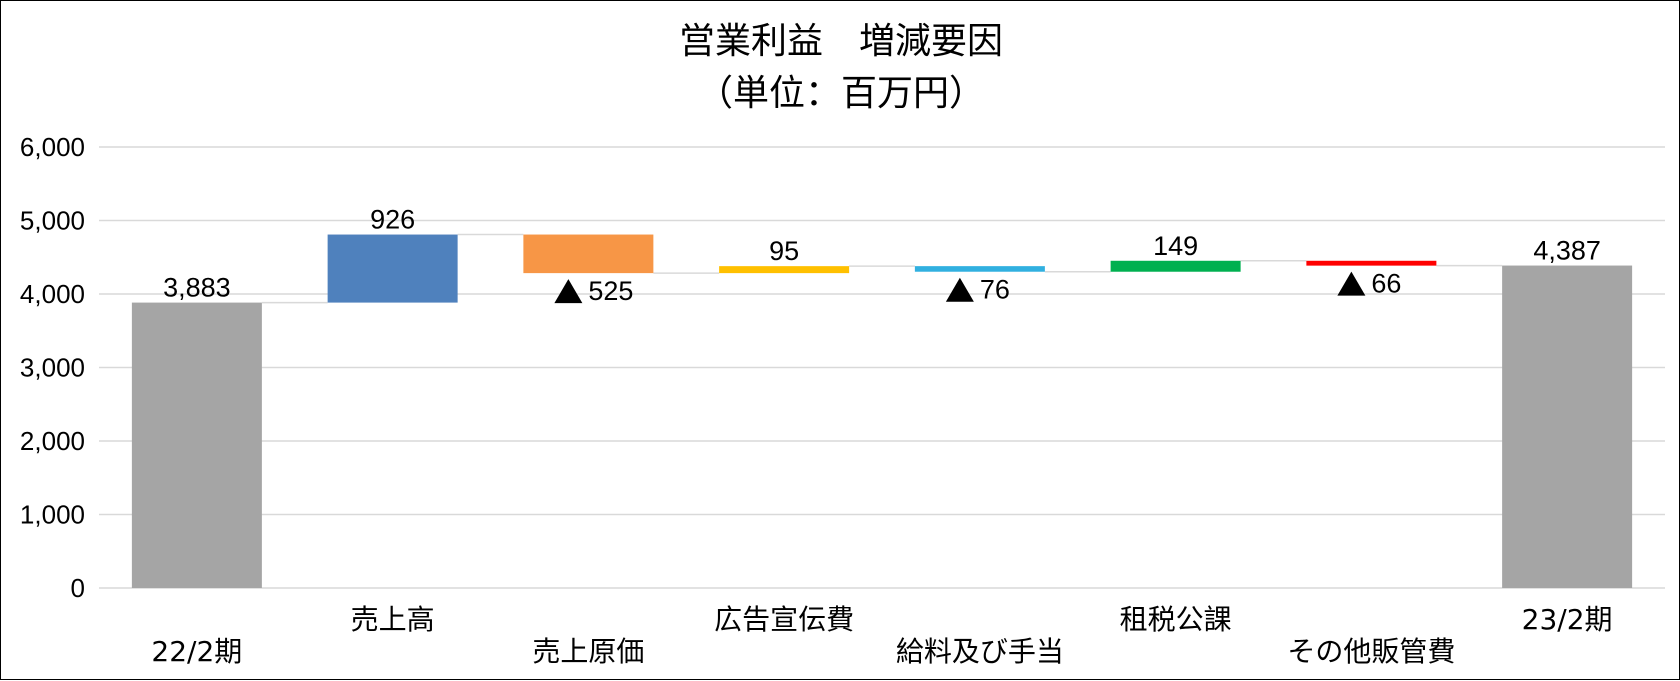  What do you see at coordinates (197, 288) in the screenshot?
I see `data-label: 3,883` at bounding box center [197, 288].